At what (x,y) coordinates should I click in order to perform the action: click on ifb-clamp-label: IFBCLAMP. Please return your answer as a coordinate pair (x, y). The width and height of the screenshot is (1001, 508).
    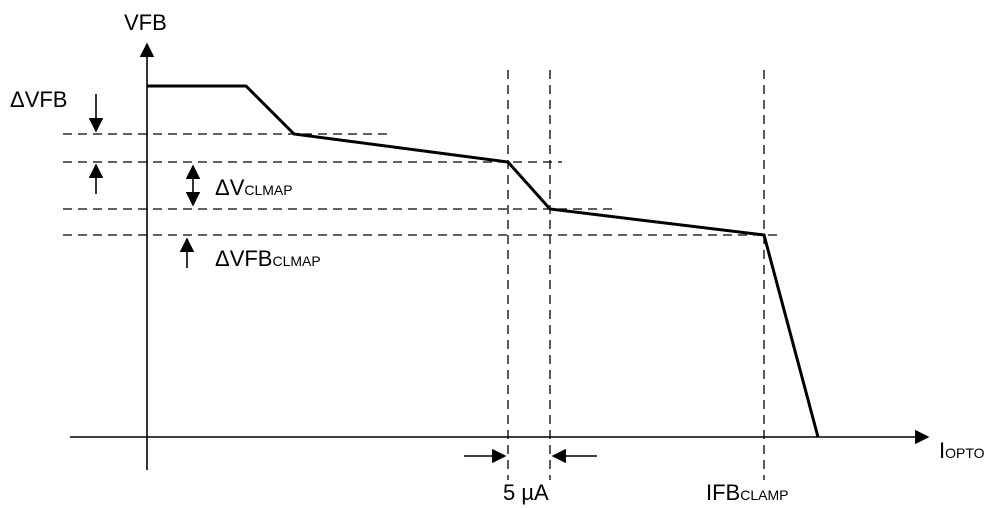
    Looking at the image, I should click on (747, 492).